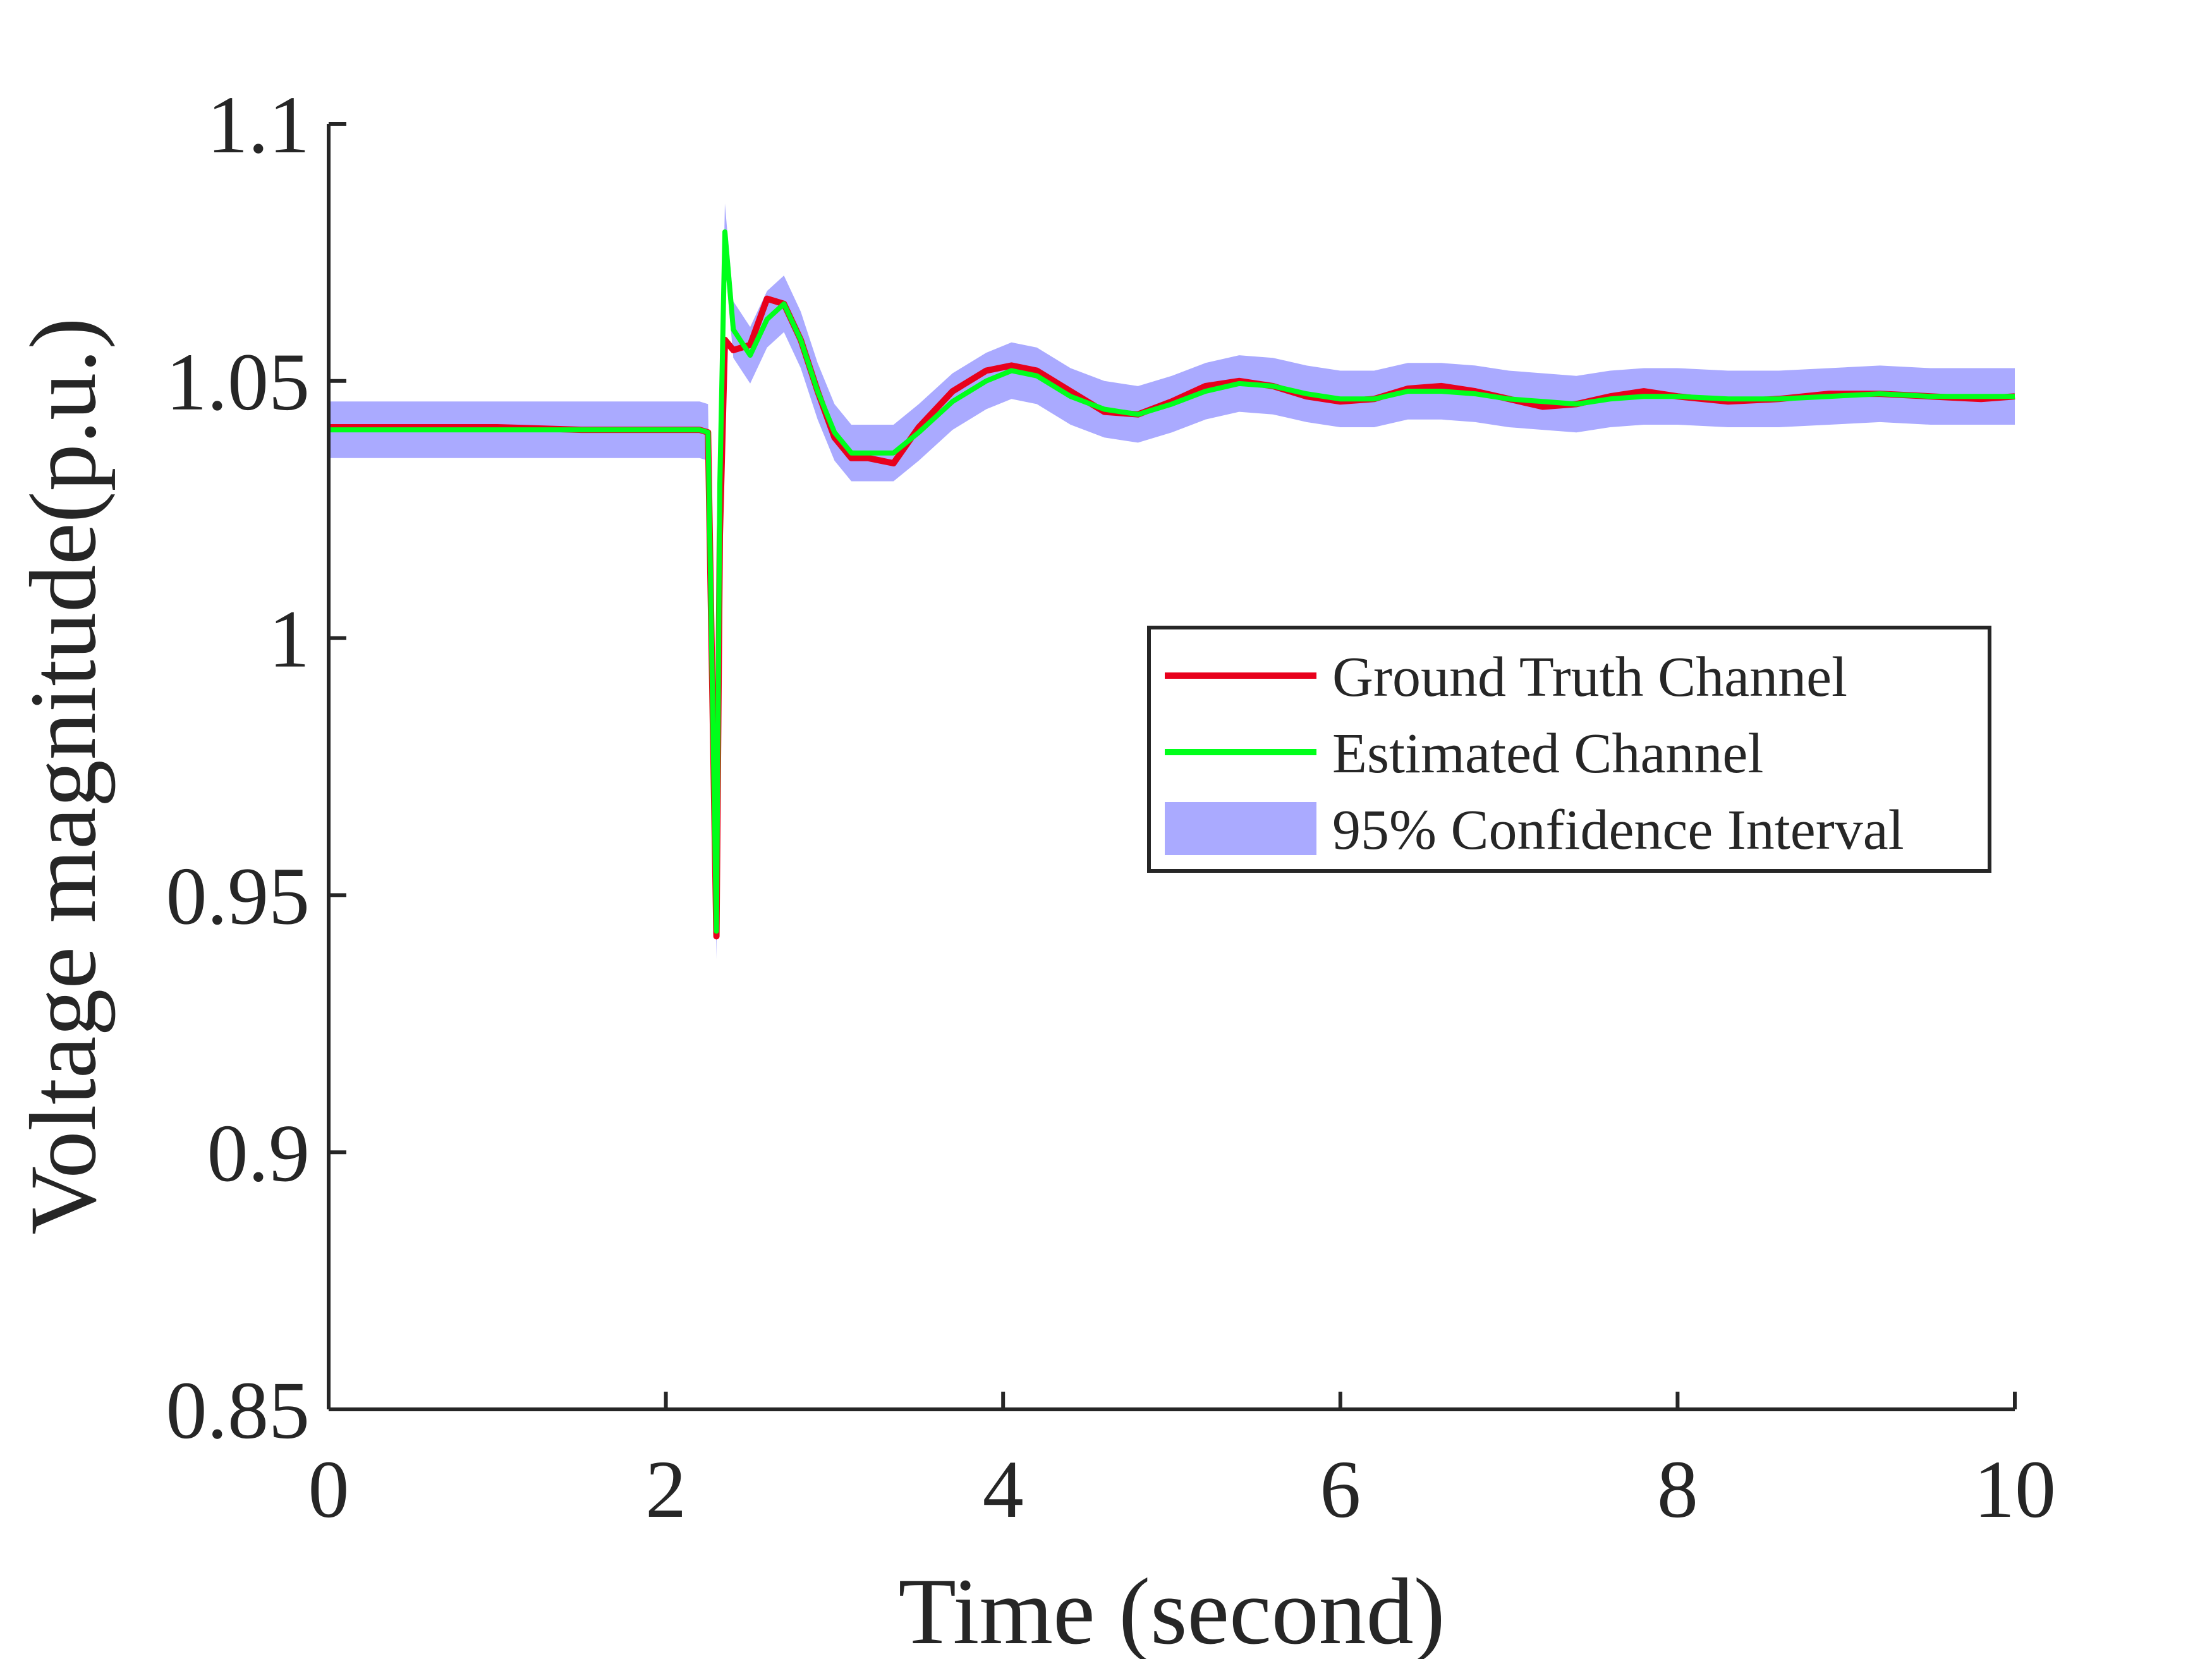 The width and height of the screenshot is (2212, 1659). What do you see at coordinates (238, 896) in the screenshot?
I see `y-tick-label: 0.95` at bounding box center [238, 896].